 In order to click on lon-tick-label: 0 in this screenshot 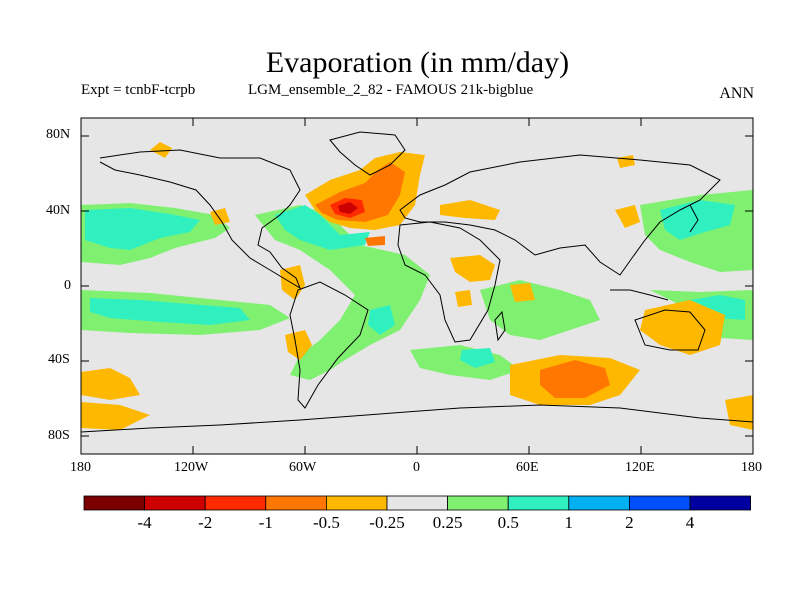, I will do `click(416, 467)`.